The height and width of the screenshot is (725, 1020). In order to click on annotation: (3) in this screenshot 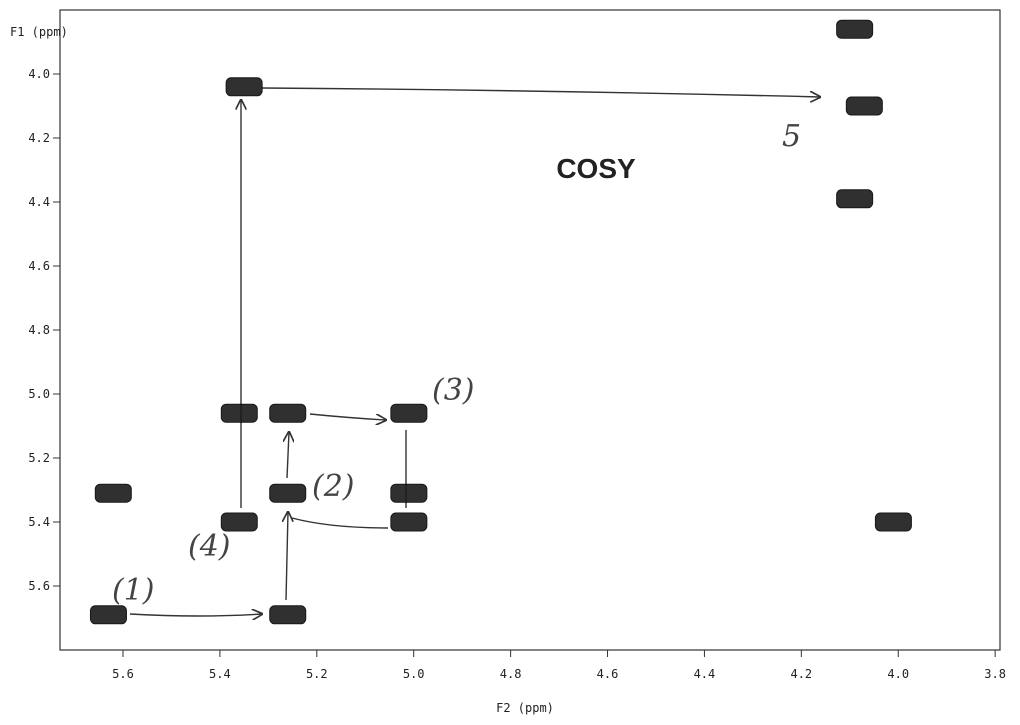, I will do `click(453, 390)`.